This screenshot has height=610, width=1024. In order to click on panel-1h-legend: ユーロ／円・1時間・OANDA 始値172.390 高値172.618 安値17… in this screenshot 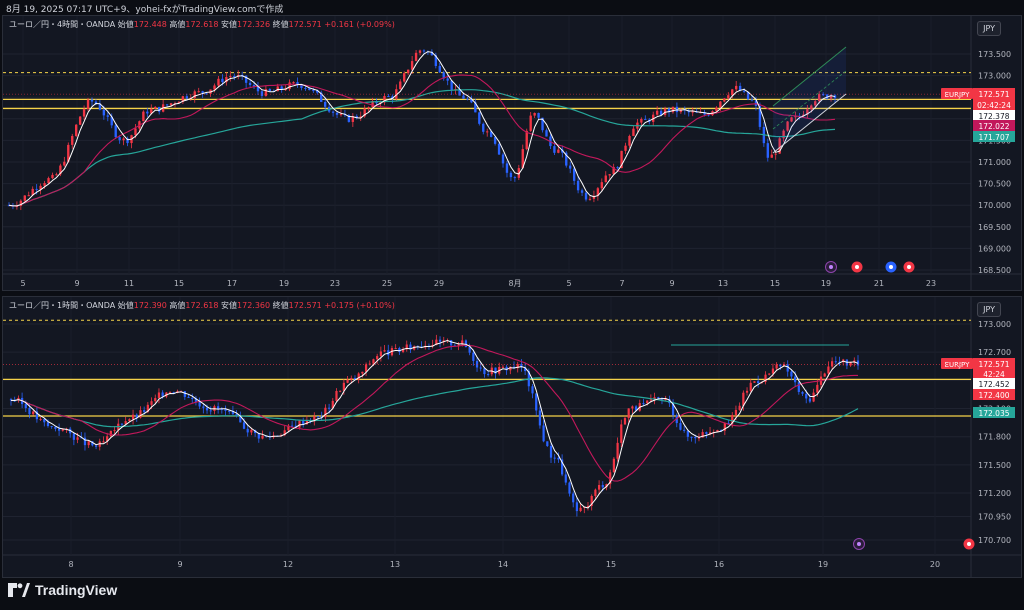, I will do `click(202, 305)`.